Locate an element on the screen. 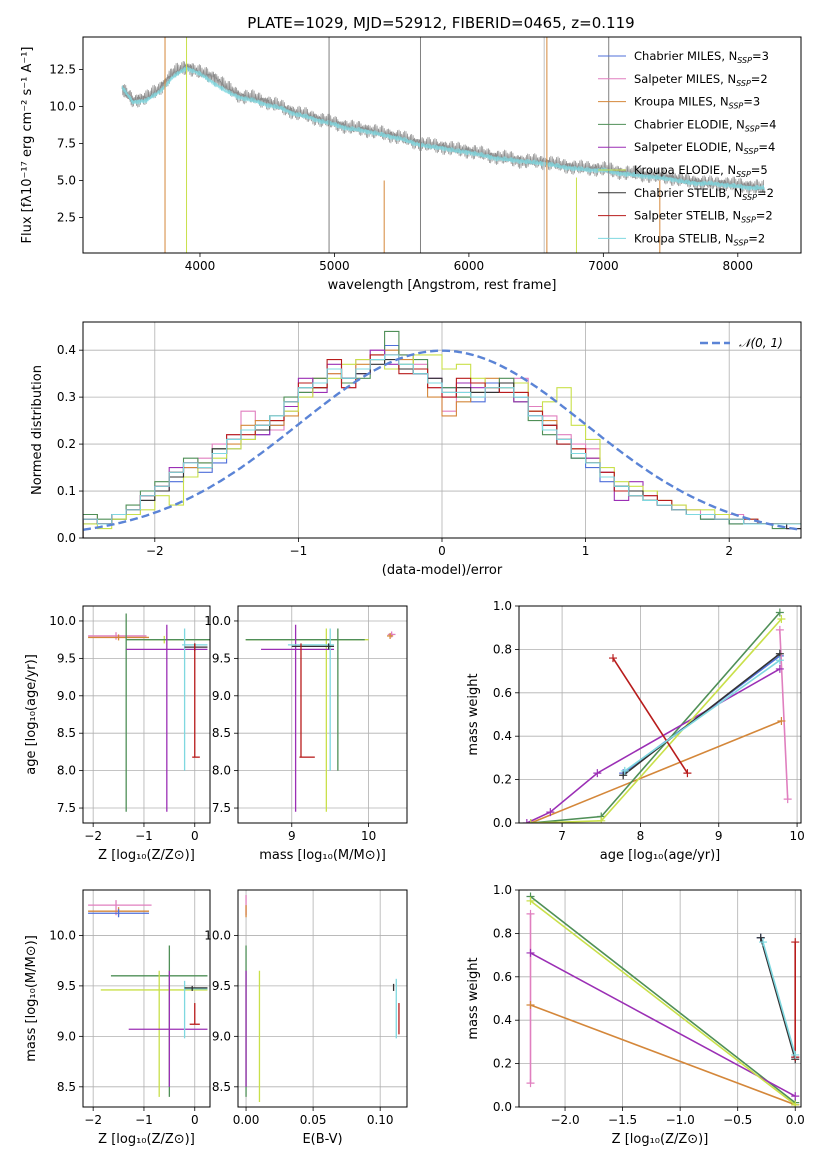 This screenshot has height=1170, width=819. mass-vs-ebv-panel: 0.00 0.05 0.10 8.5 9.0 9.5 10.0 E(B-V) is located at coordinates (306, 1018).